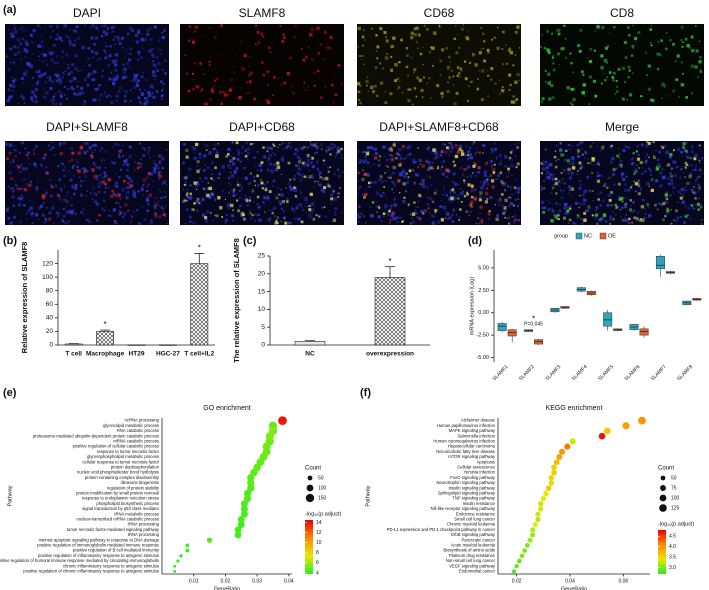 The width and height of the screenshot is (709, 590). Describe the element at coordinates (533, 325) in the screenshot. I see `annotation: P=0.045` at that location.